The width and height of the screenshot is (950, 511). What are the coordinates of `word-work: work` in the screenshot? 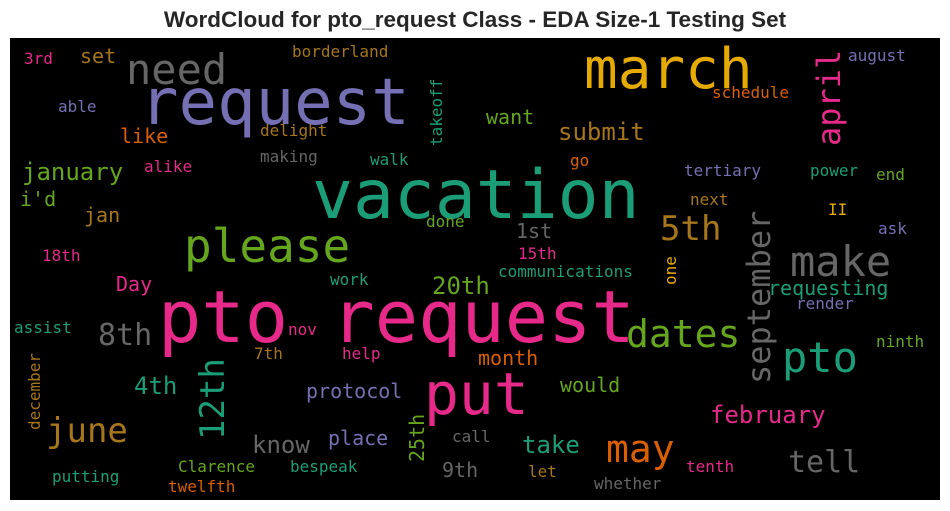 It's located at (349, 279).